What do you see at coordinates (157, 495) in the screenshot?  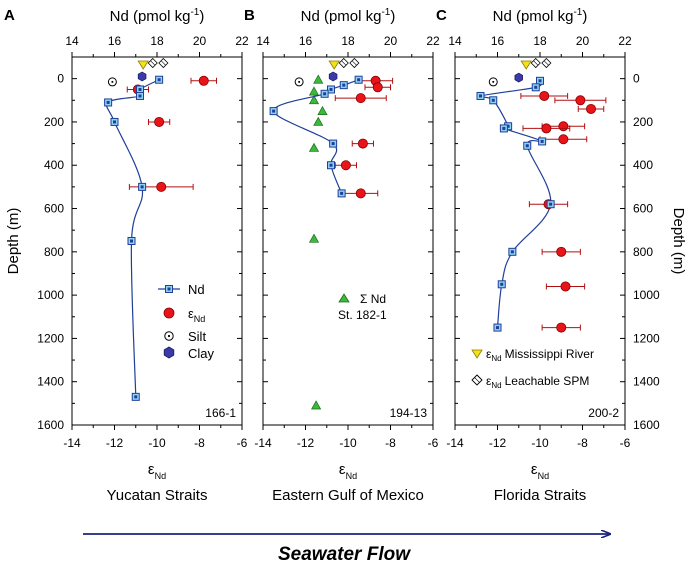 I see `site-label: Yucatan Straits` at bounding box center [157, 495].